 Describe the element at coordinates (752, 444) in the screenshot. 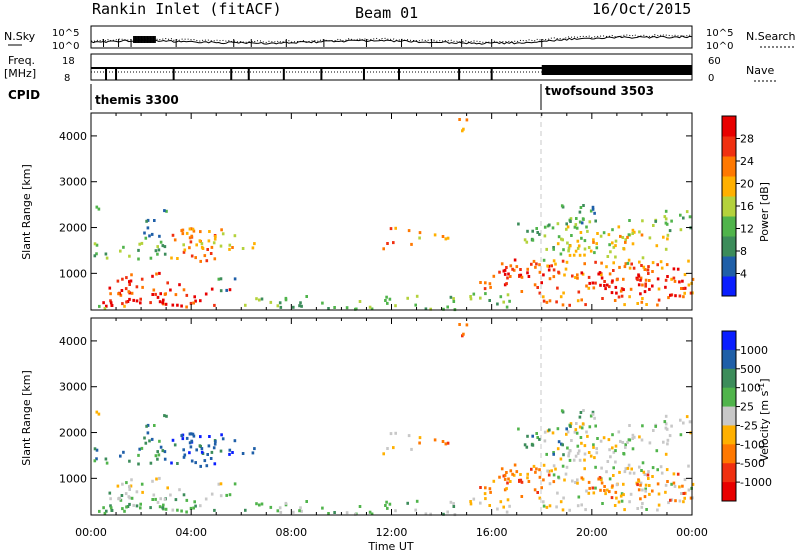

I see `velocity-cbtick-label-5: -100` at that location.